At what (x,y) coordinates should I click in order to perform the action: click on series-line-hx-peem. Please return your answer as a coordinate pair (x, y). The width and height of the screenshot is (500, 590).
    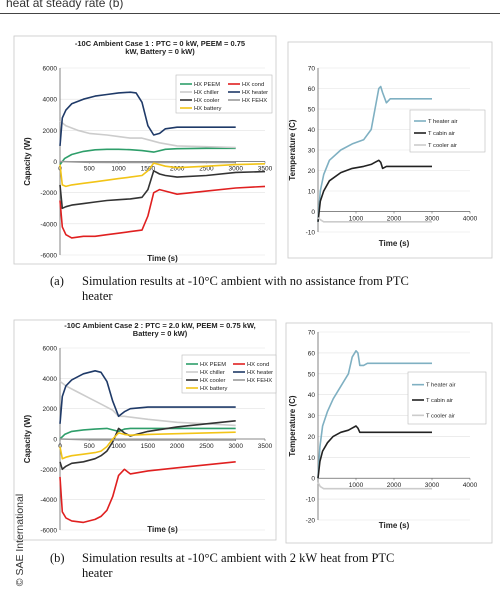
    Looking at the image, I should click on (147, 156).